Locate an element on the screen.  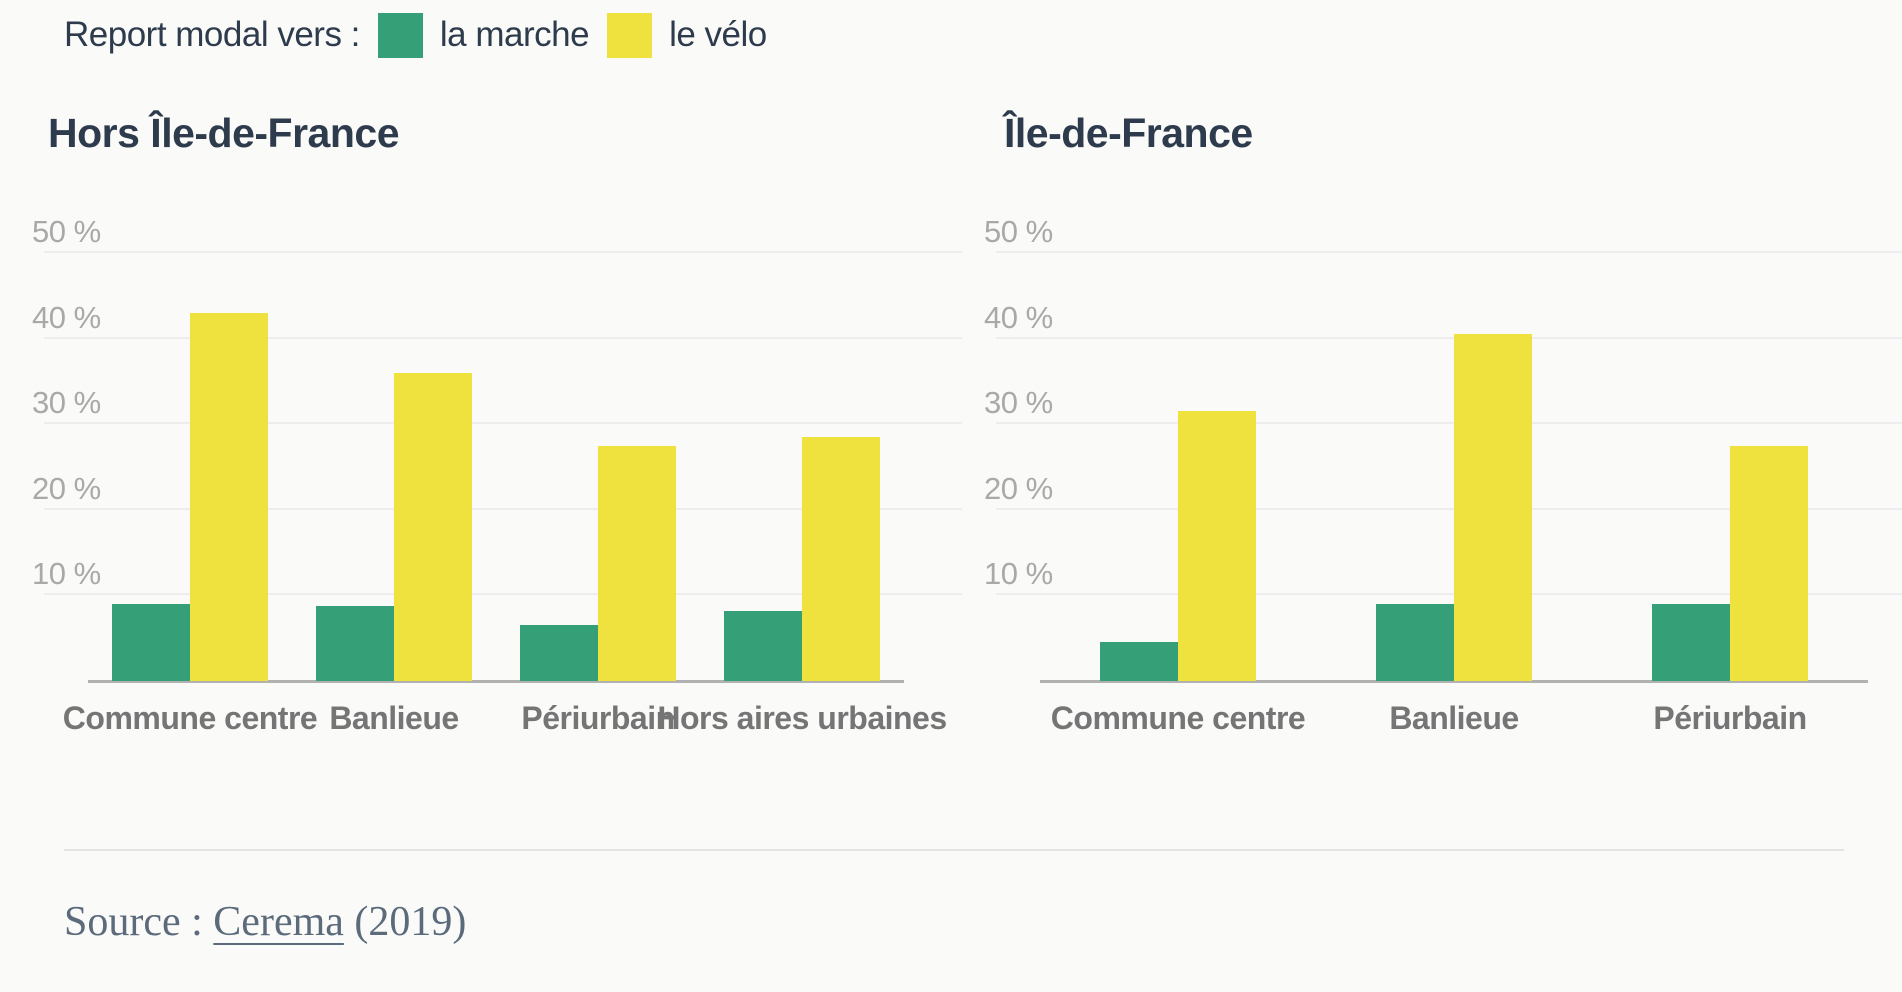
legend-swatch-velo is located at coordinates (630, 35).